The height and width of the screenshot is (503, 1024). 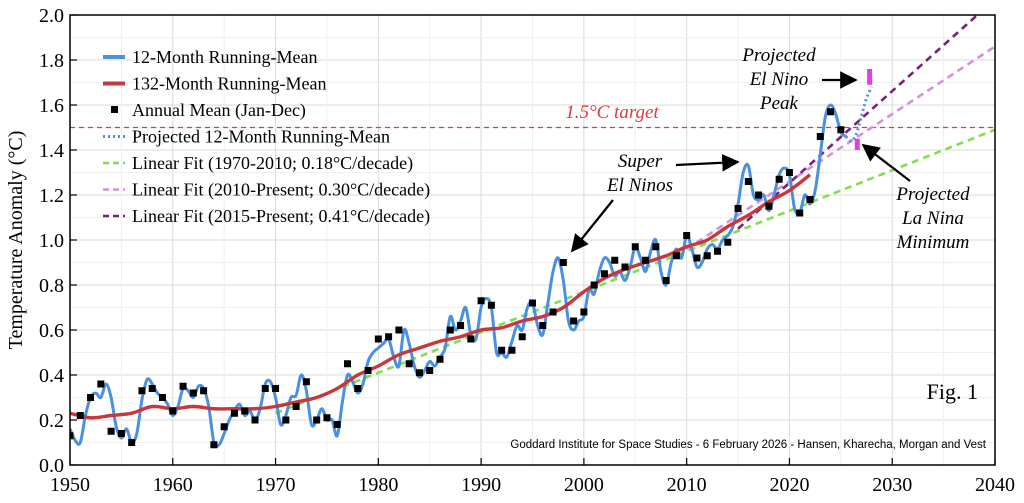 What do you see at coordinates (80, 415) in the screenshot?
I see `annual-mean-point-1951` at bounding box center [80, 415].